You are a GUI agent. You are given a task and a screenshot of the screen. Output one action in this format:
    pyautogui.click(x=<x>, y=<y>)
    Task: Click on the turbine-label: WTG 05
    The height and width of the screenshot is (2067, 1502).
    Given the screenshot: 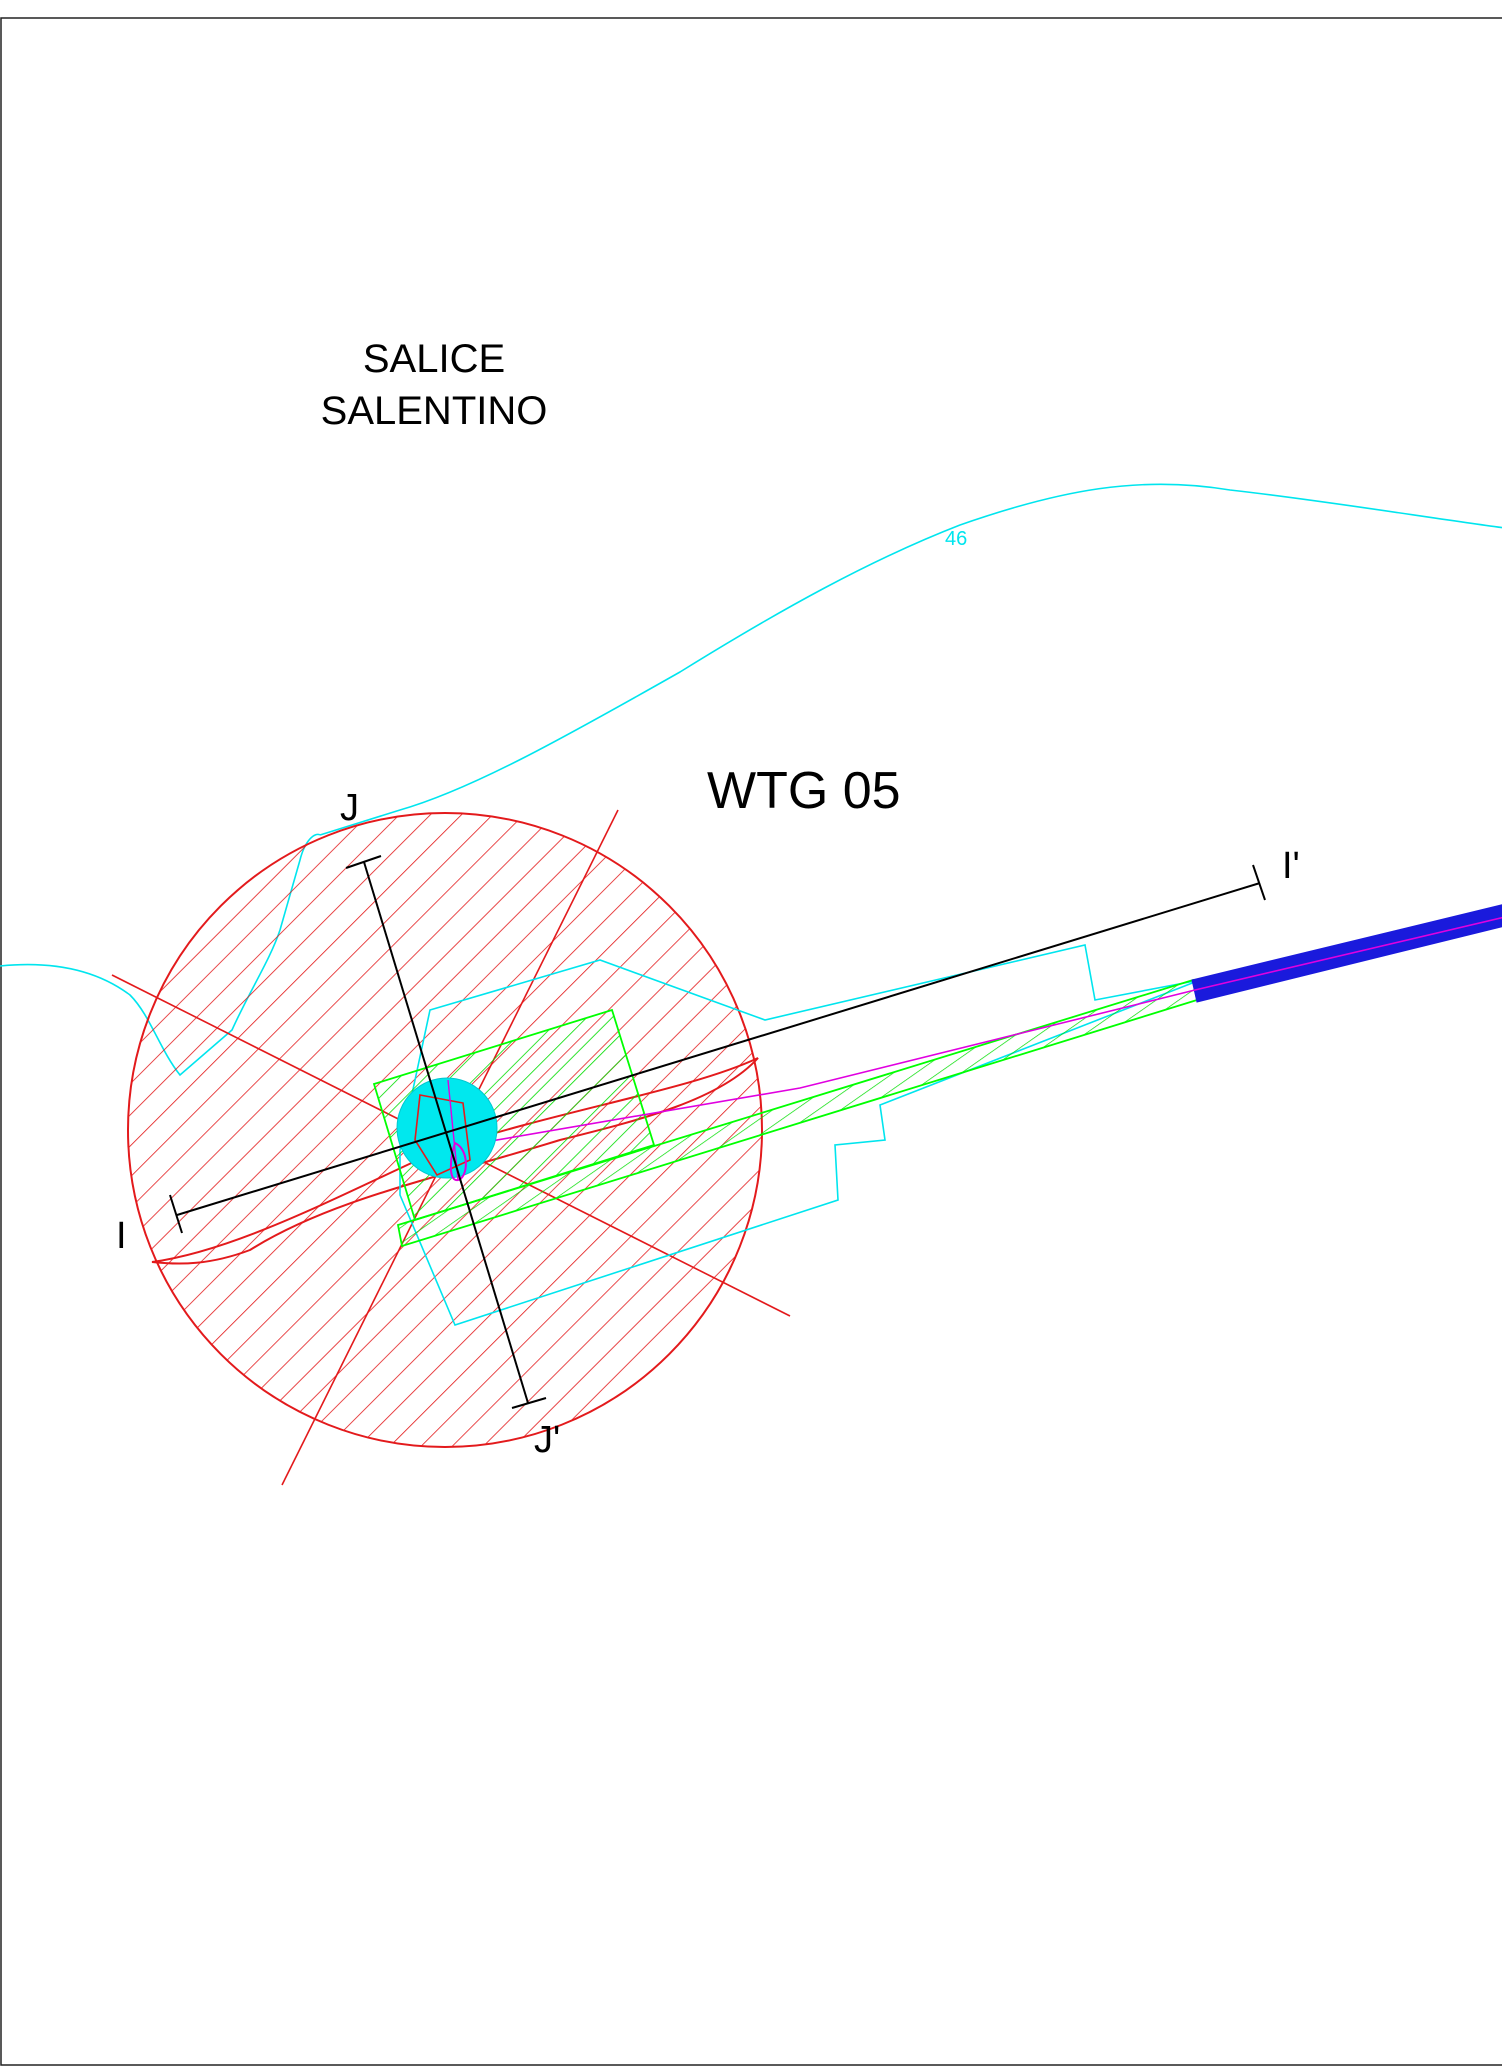 What is the action you would take?
    pyautogui.click(x=804, y=791)
    